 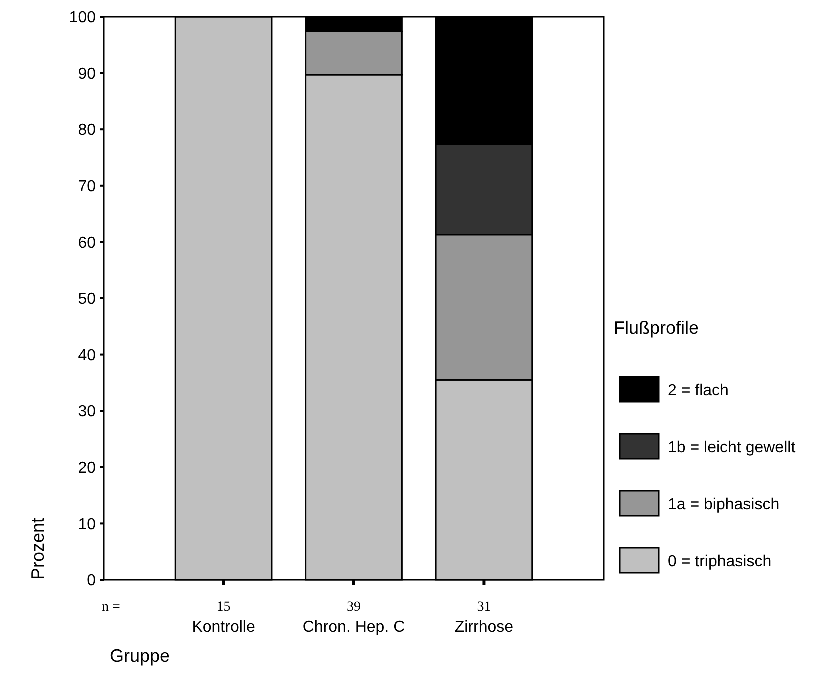 I want to click on y-tick-label: 70, so click(x=87, y=187).